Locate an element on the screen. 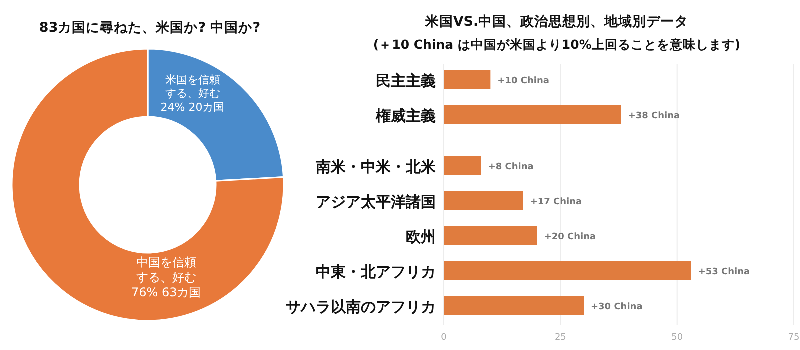  data-label: +8 China is located at coordinates (511, 167).